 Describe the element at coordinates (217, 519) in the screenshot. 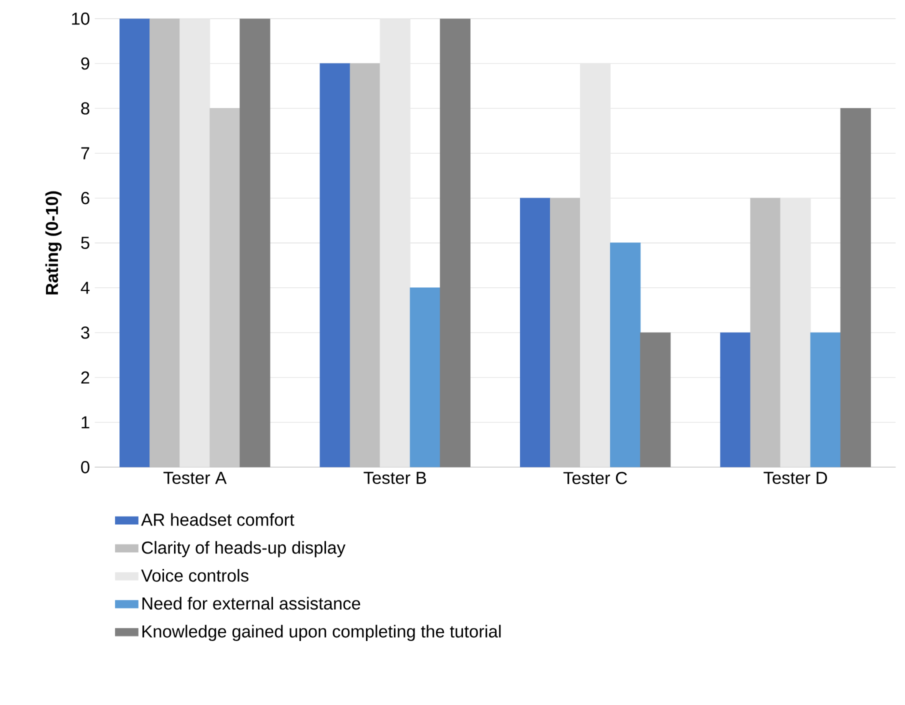

I see `legend-label: AR headset comfort` at that location.